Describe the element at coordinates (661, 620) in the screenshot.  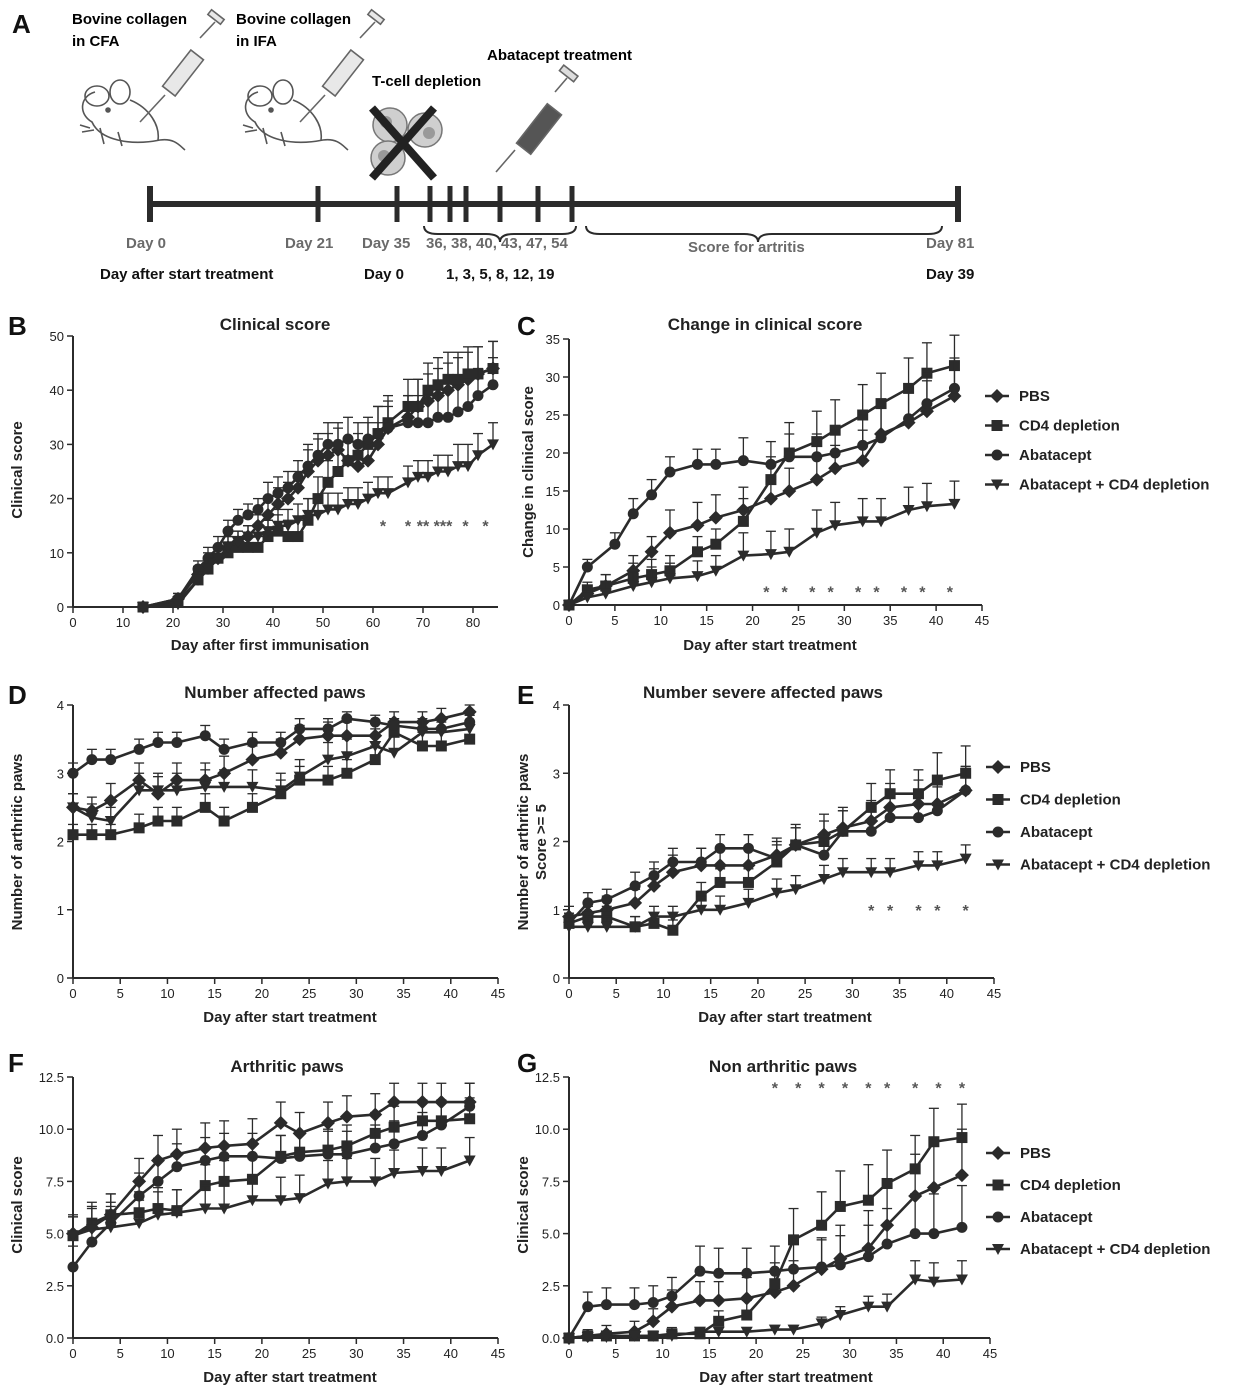
I see `x-tick-label-c: 10` at that location.